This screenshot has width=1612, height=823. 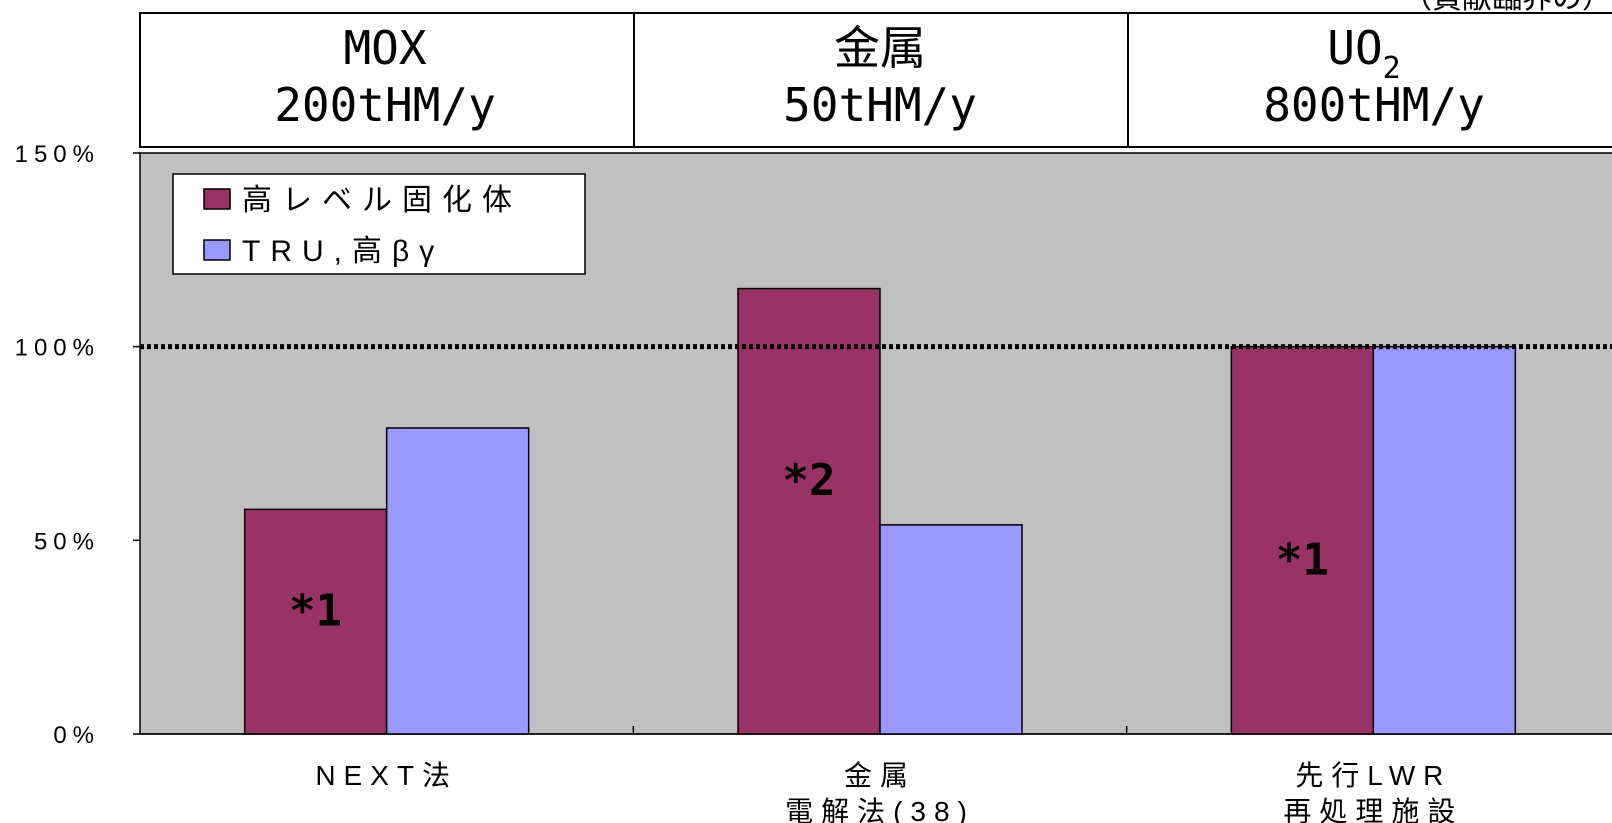 What do you see at coordinates (57, 348) in the screenshot?
I see `y-tick-label: 100%` at bounding box center [57, 348].